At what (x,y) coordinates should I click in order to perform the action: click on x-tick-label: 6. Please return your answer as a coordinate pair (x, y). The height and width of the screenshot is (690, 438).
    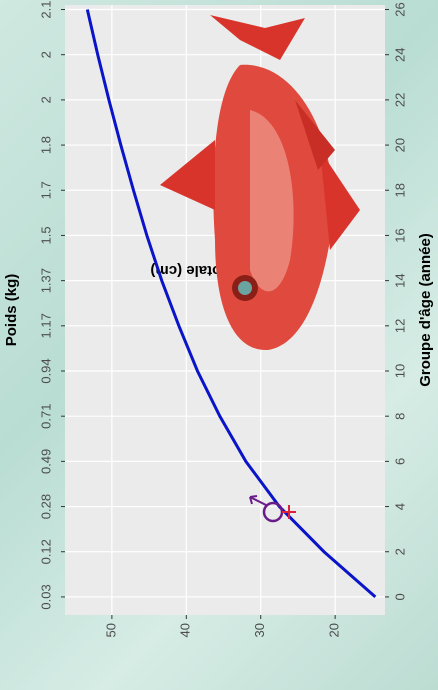
    Looking at the image, I should click on (399, 461).